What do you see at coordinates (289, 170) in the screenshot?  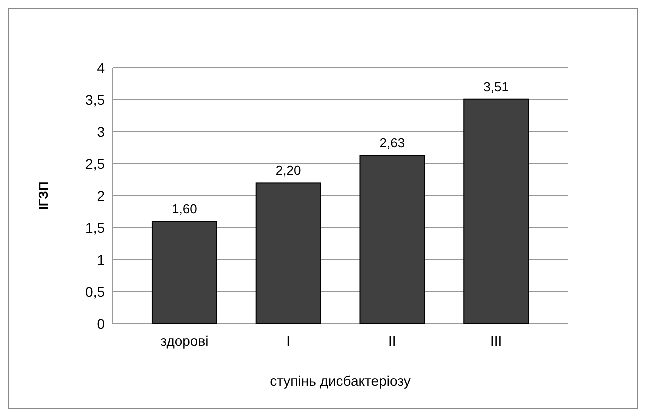 I see `data-label: 2,20` at bounding box center [289, 170].